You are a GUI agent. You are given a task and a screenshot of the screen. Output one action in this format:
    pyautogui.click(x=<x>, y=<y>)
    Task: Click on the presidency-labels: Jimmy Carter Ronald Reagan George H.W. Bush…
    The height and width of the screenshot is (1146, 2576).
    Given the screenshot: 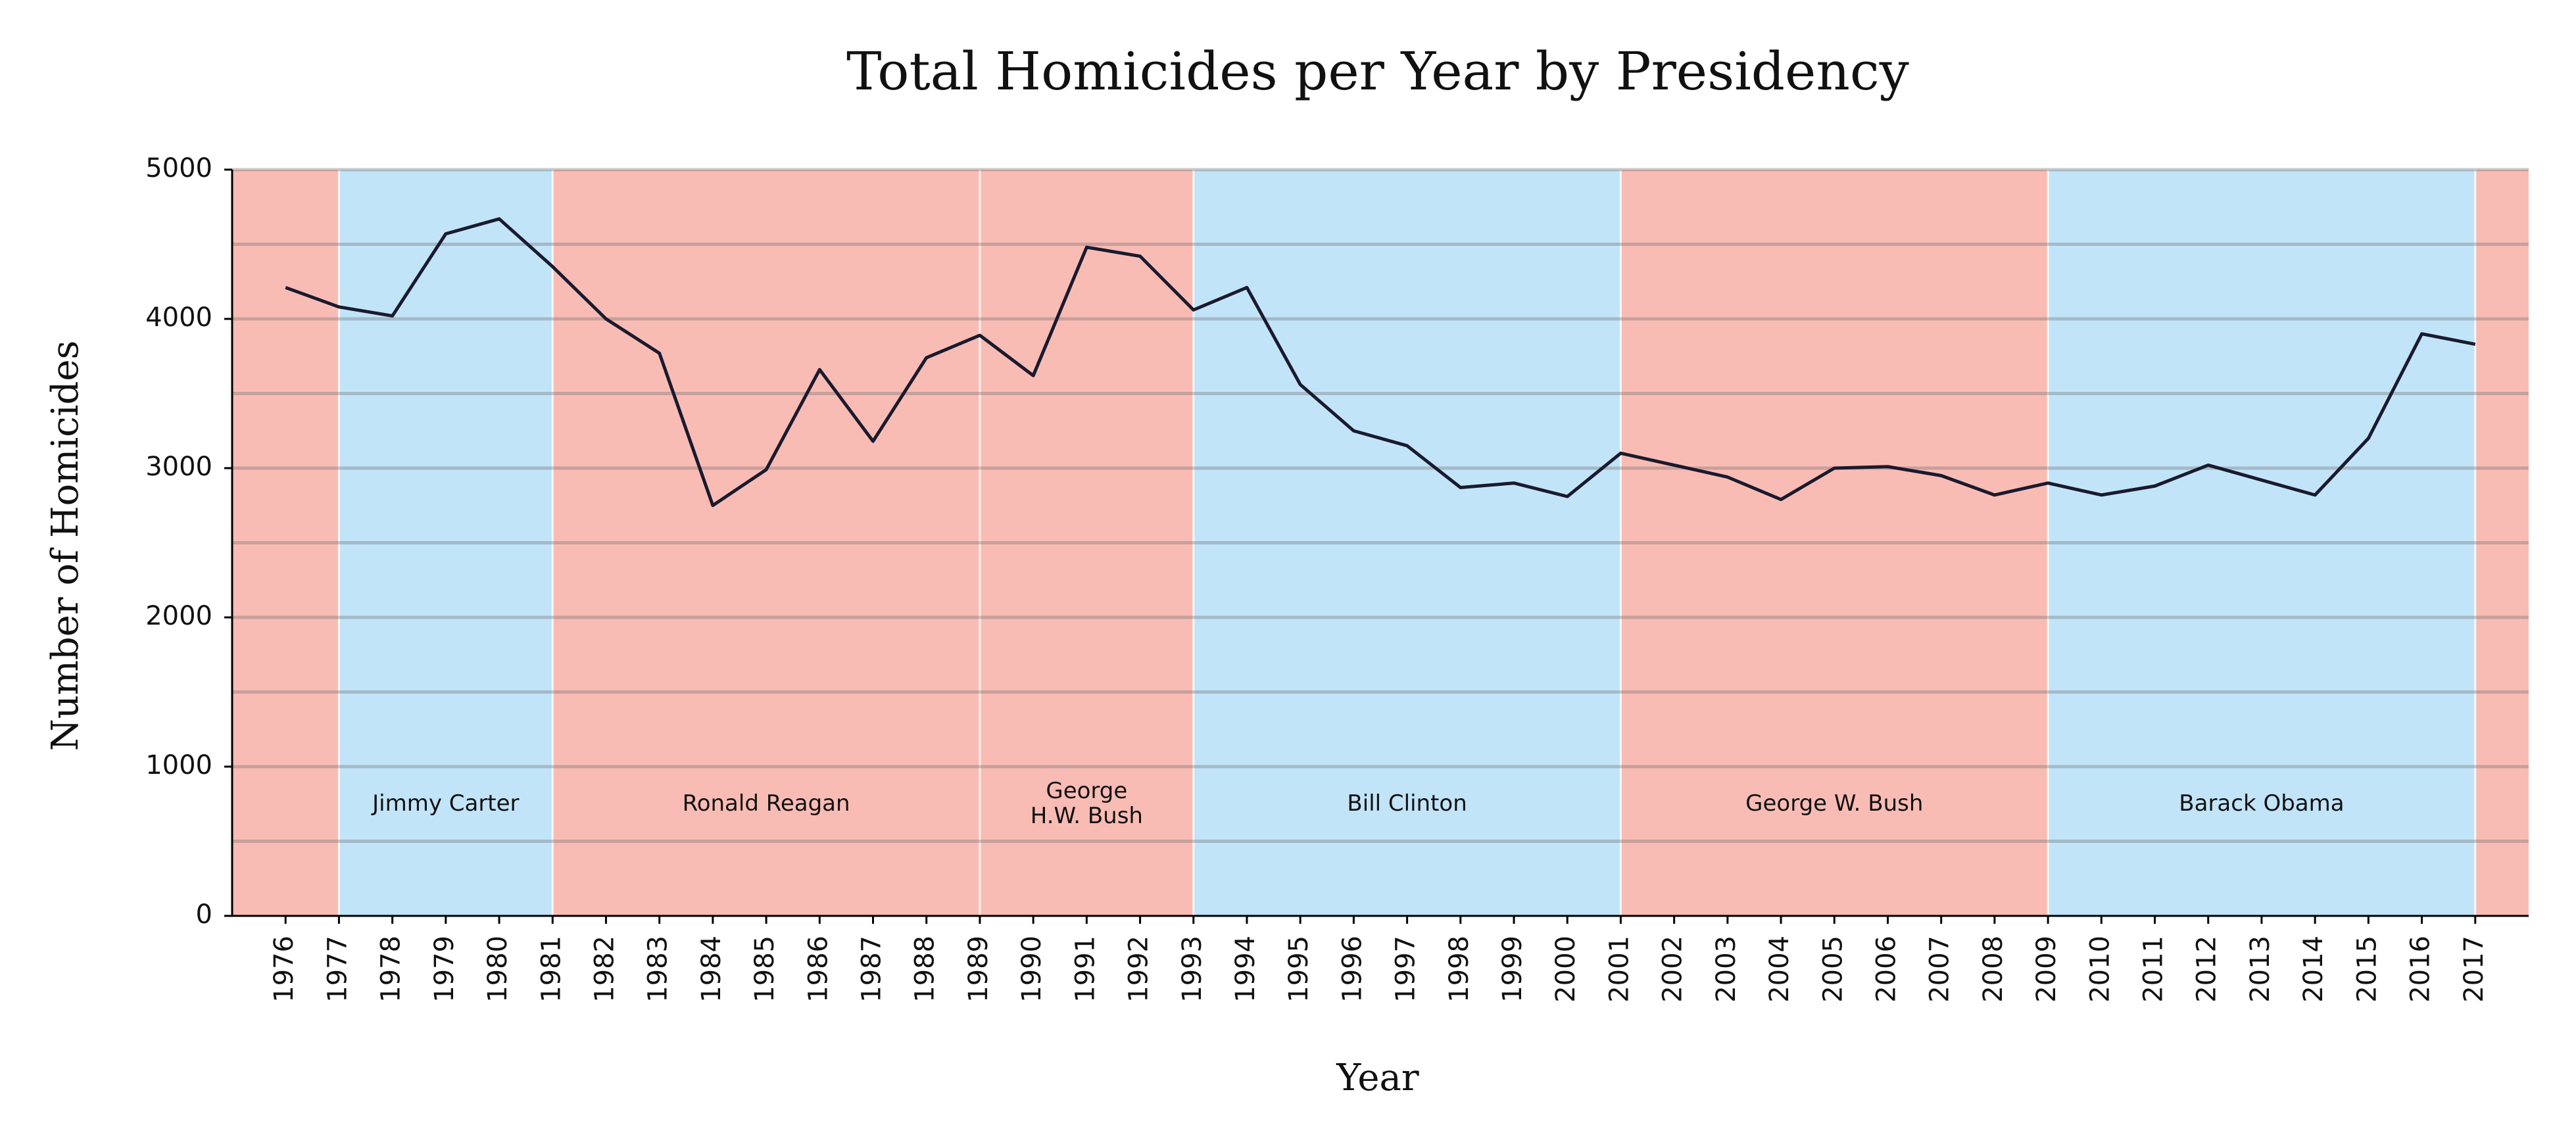 What is the action you would take?
    pyautogui.click(x=1357, y=802)
    